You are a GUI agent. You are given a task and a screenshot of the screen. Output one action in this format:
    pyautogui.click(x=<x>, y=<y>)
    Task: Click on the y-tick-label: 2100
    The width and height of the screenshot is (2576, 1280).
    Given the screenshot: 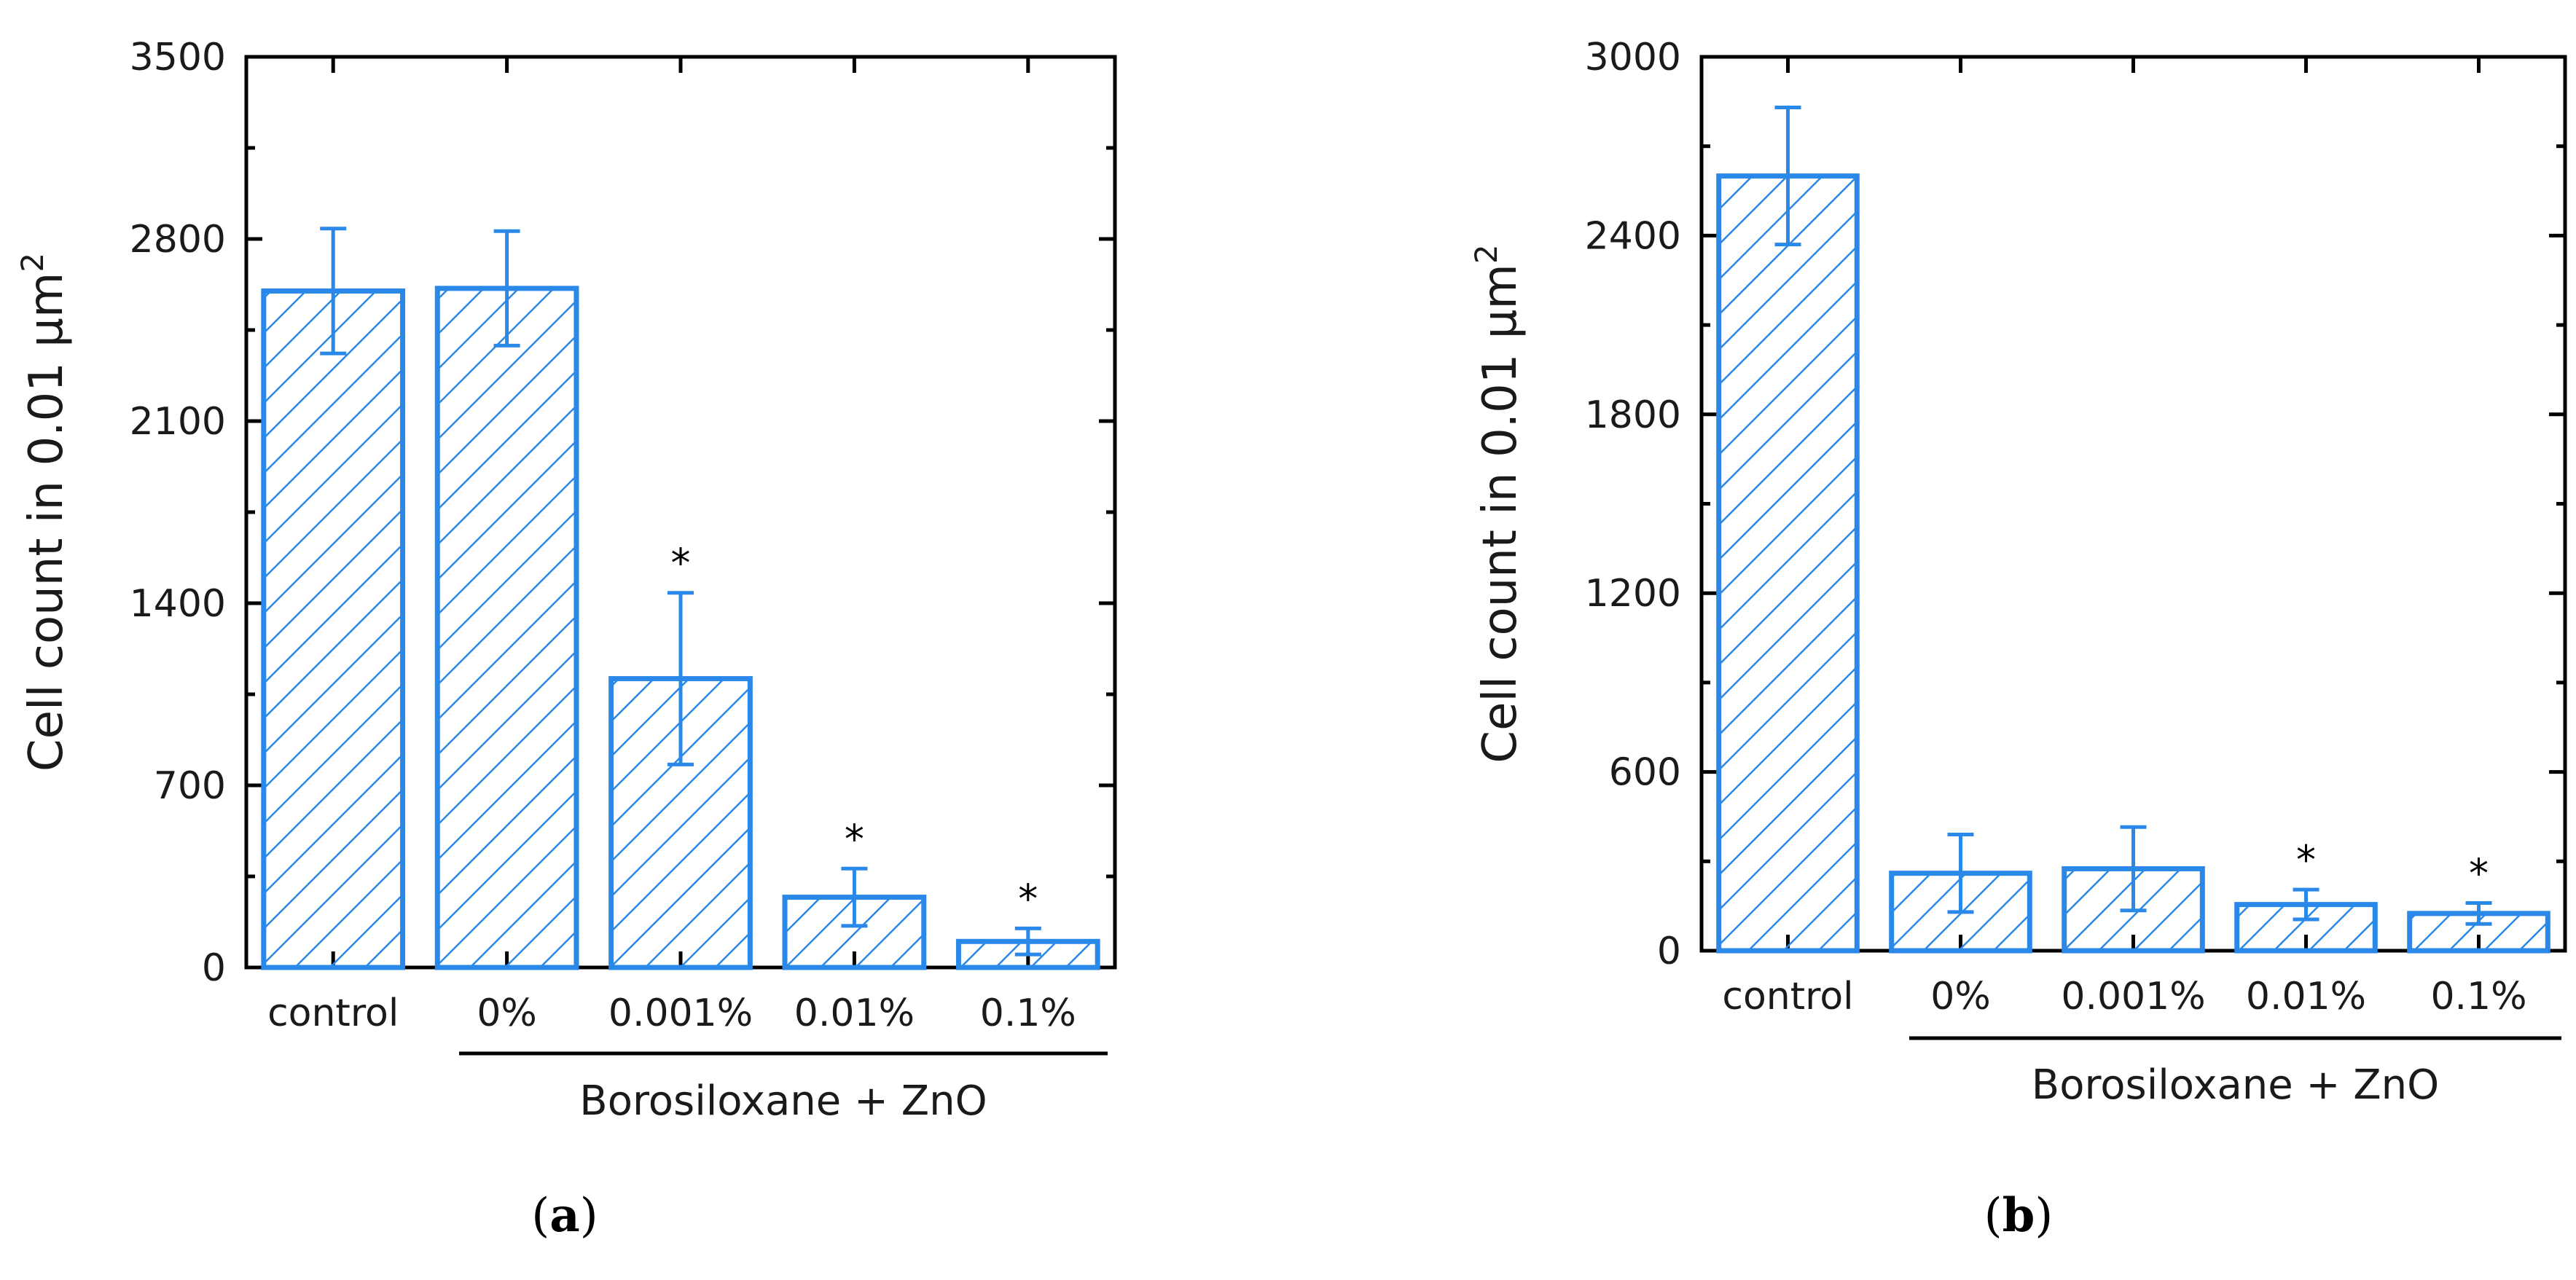 What is the action you would take?
    pyautogui.click(x=178, y=422)
    